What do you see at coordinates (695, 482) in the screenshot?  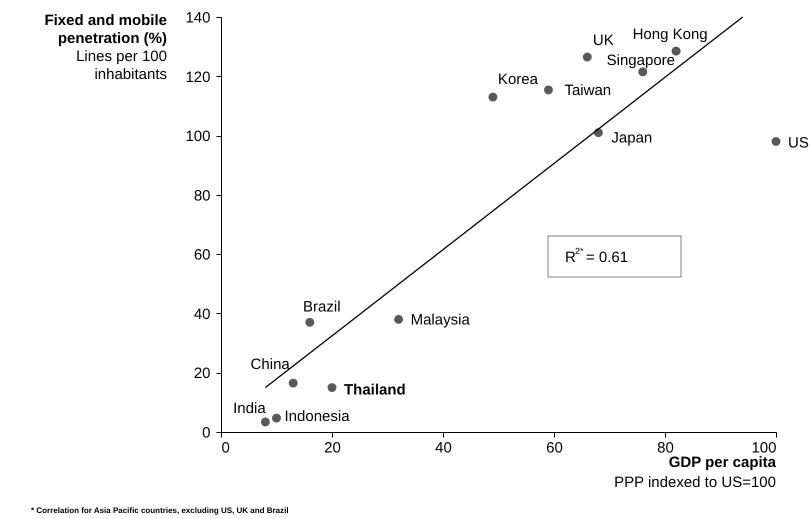 I see `text: PPP indexed to US=100` at bounding box center [695, 482].